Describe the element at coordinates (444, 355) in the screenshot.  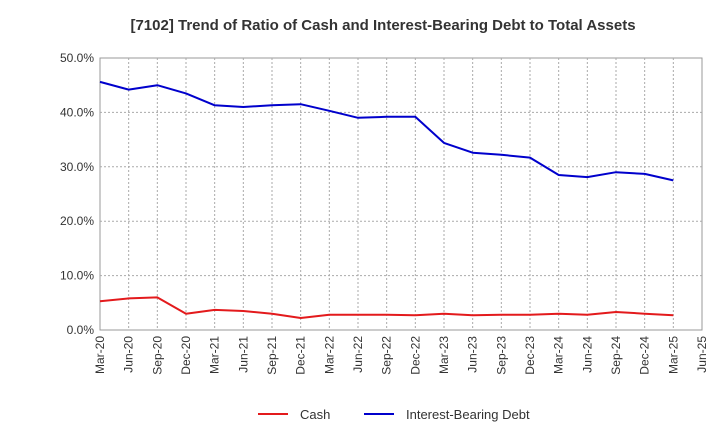
I see `x-tick-label: Mar-23` at that location.